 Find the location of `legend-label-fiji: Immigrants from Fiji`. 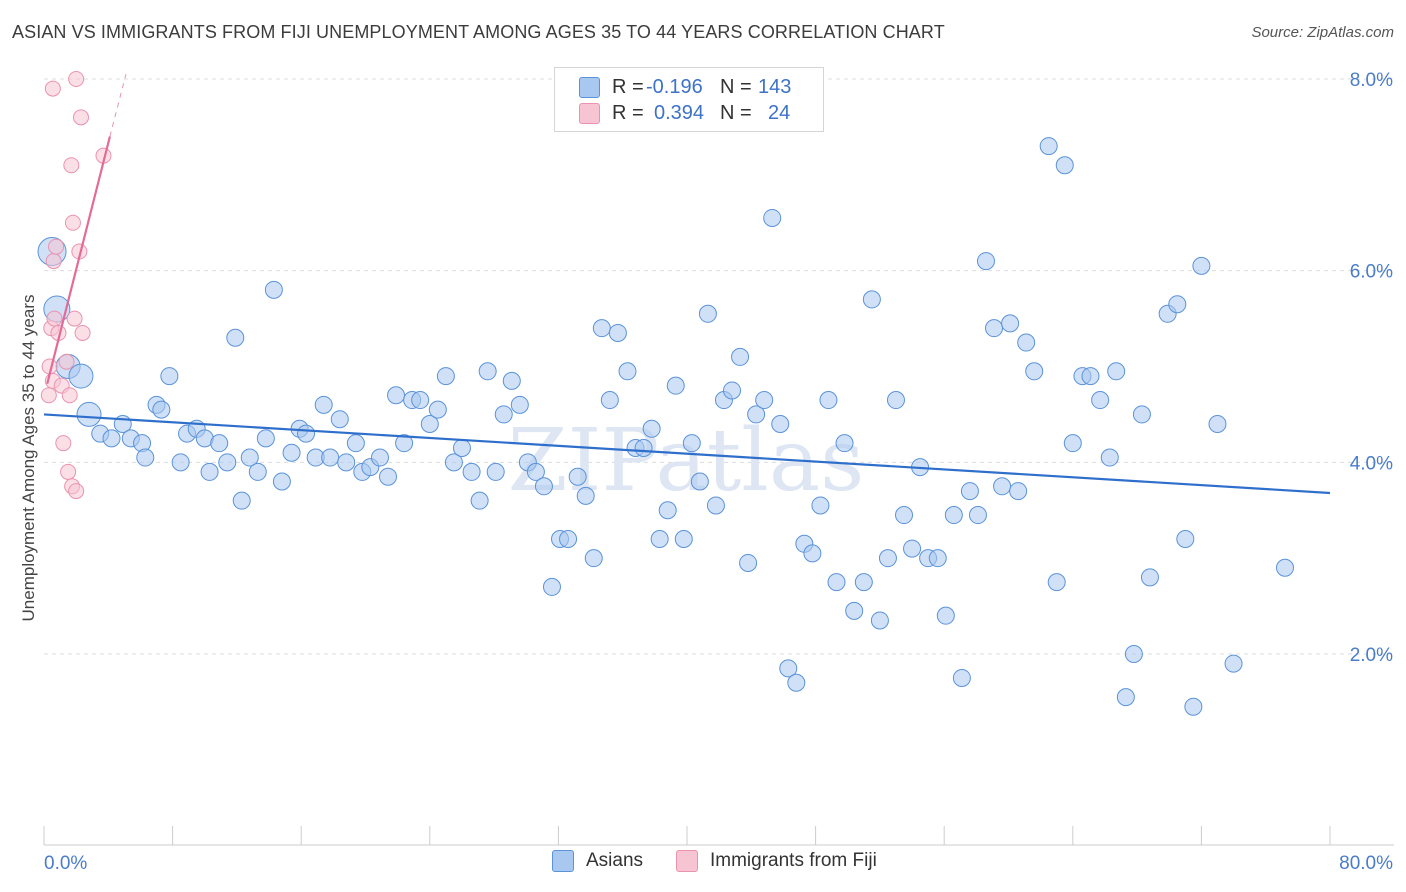

legend-label-fiji: Immigrants from Fiji is located at coordinates (793, 860).